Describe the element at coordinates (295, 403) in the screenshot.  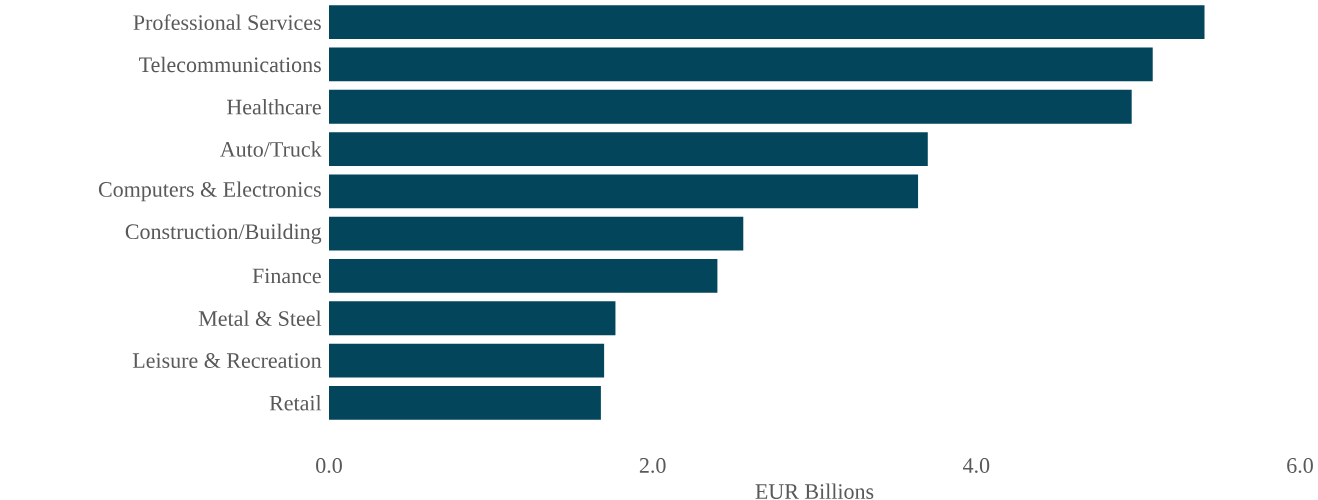
I see `y-tick-label: Retail` at that location.